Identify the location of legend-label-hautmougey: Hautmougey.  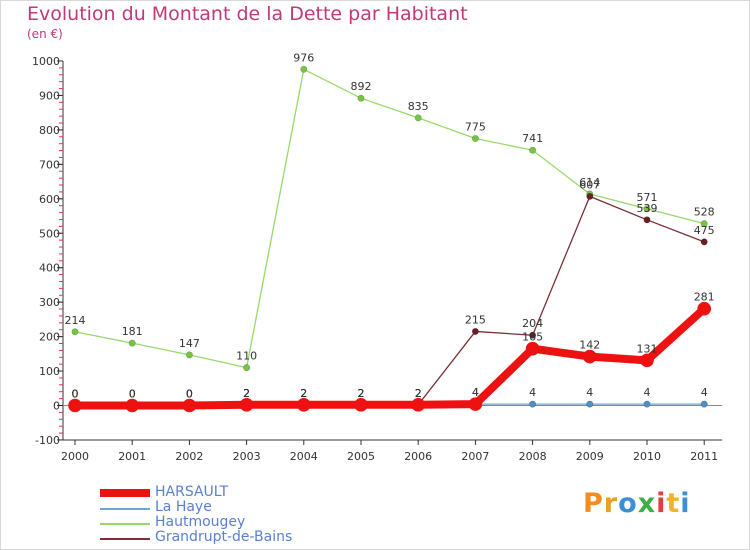
(200, 522).